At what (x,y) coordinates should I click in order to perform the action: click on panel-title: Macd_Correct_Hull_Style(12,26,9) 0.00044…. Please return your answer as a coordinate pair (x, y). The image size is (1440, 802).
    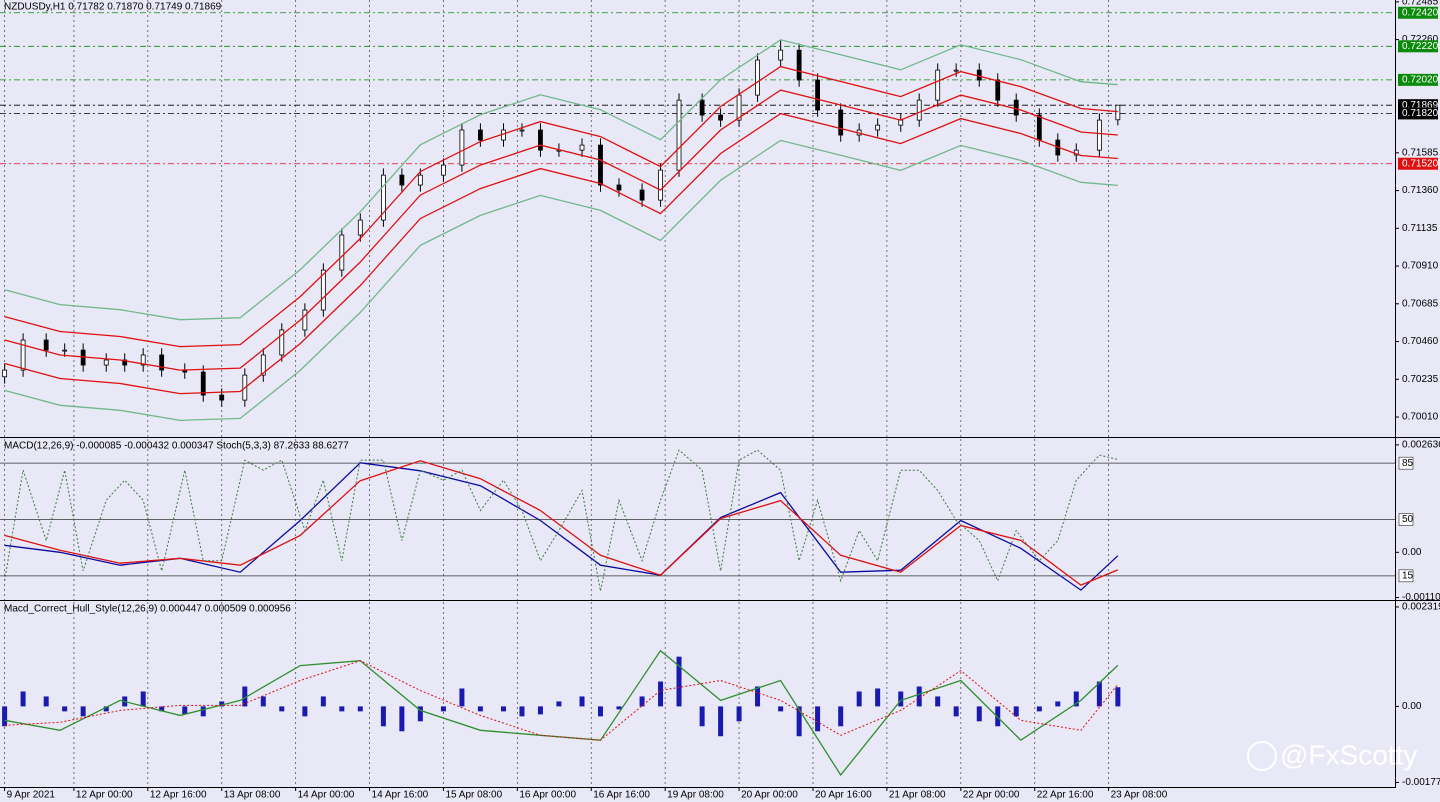
    Looking at the image, I should click on (147, 609).